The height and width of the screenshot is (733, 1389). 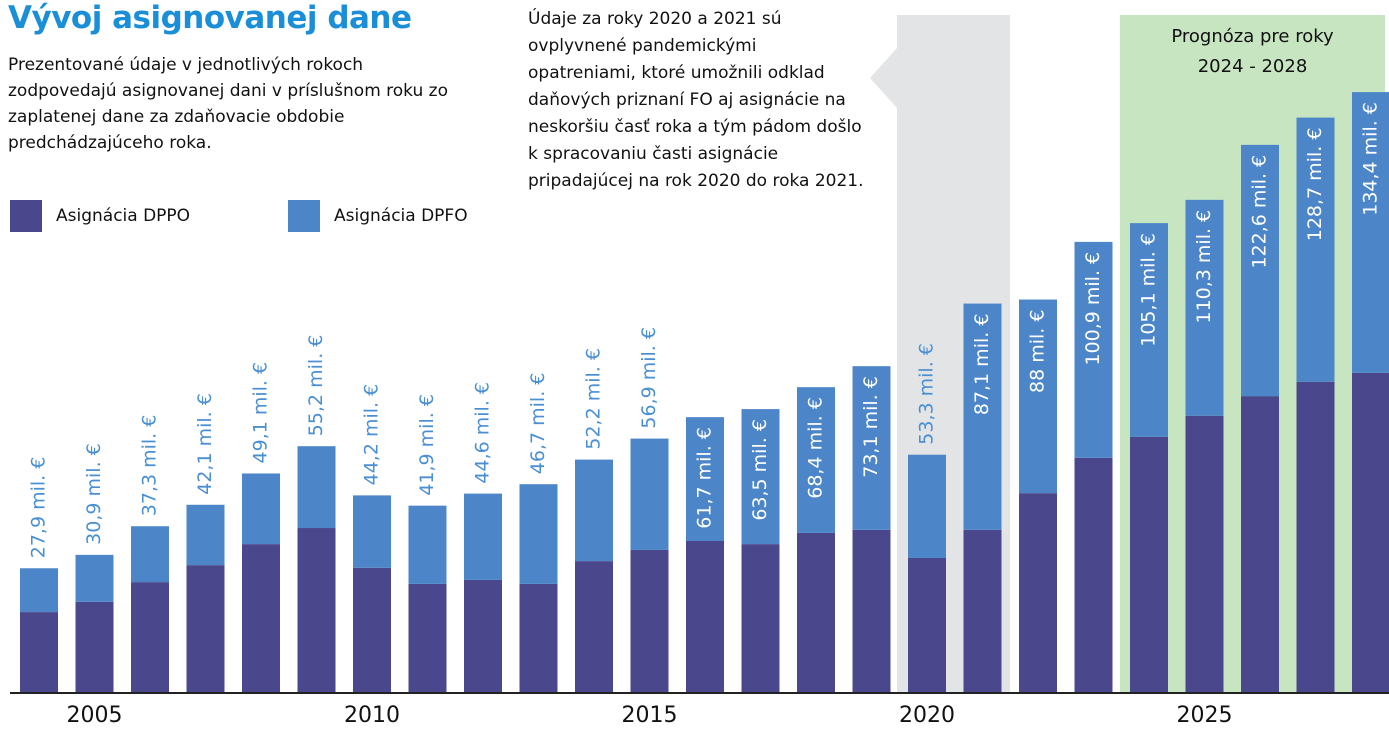 What do you see at coordinates (1315, 185) in the screenshot?
I see `value-label: 128,7 mil. €` at bounding box center [1315, 185].